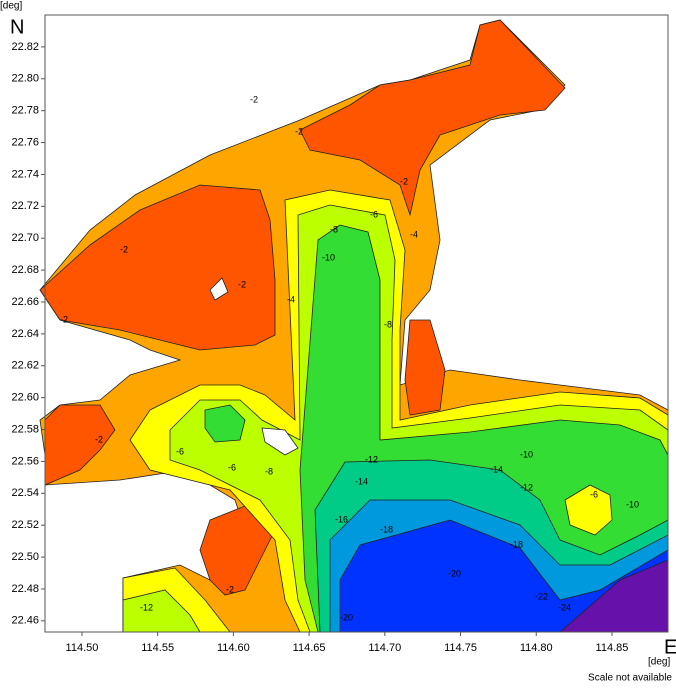 This screenshot has height=690, width=676. I want to click on y-tick-label: 22.50, so click(25, 557).